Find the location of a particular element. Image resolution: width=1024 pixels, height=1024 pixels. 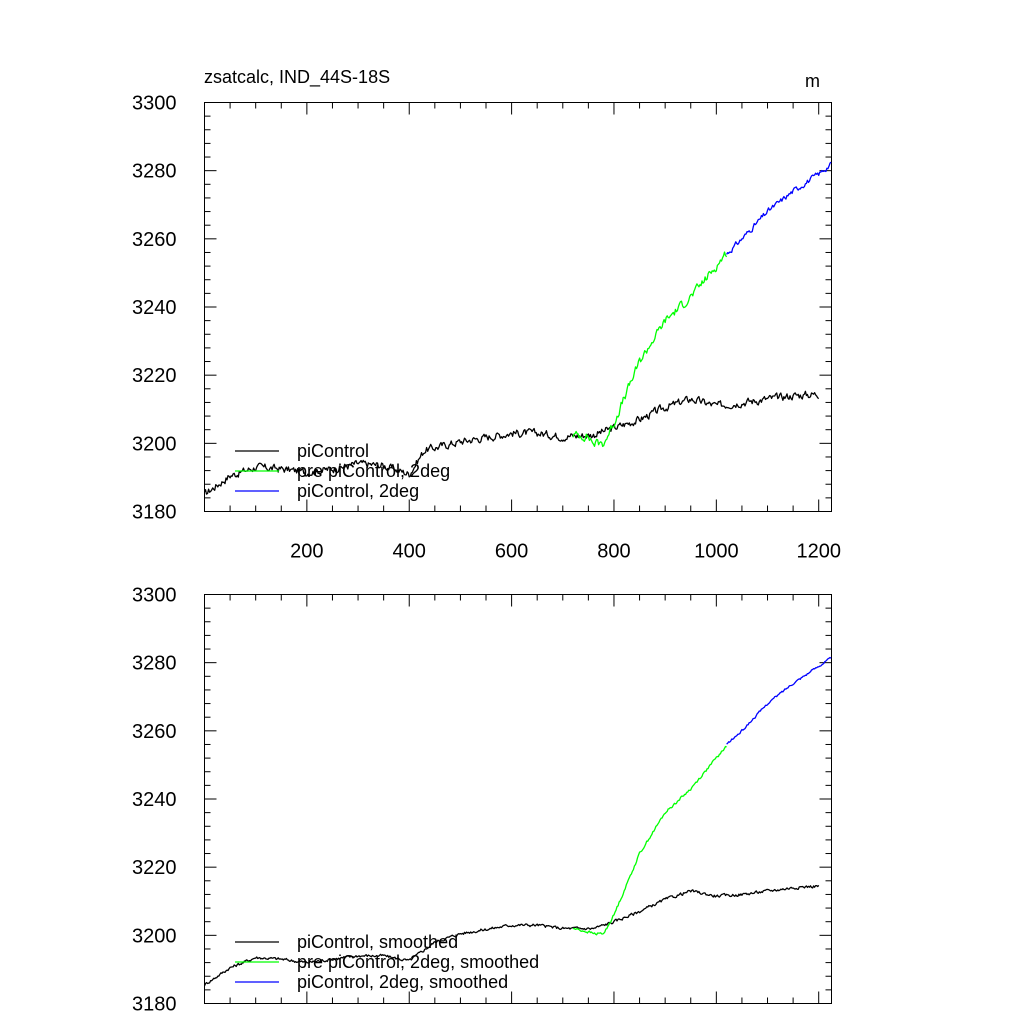

legend-label-piControl-smoothed: piControl, smoothed is located at coordinates (377, 942).